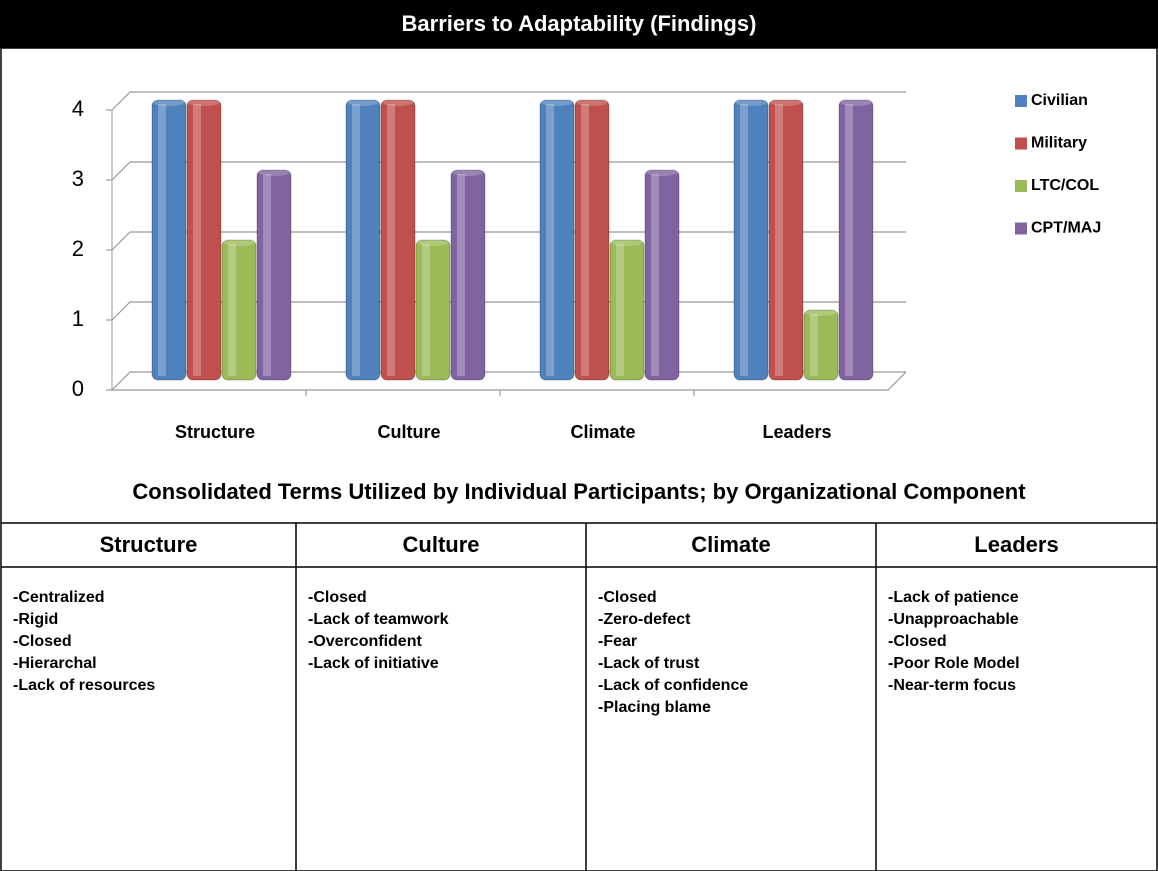  Describe the element at coordinates (373, 663) in the screenshot. I see `column-item: -Lack of initiative` at that location.